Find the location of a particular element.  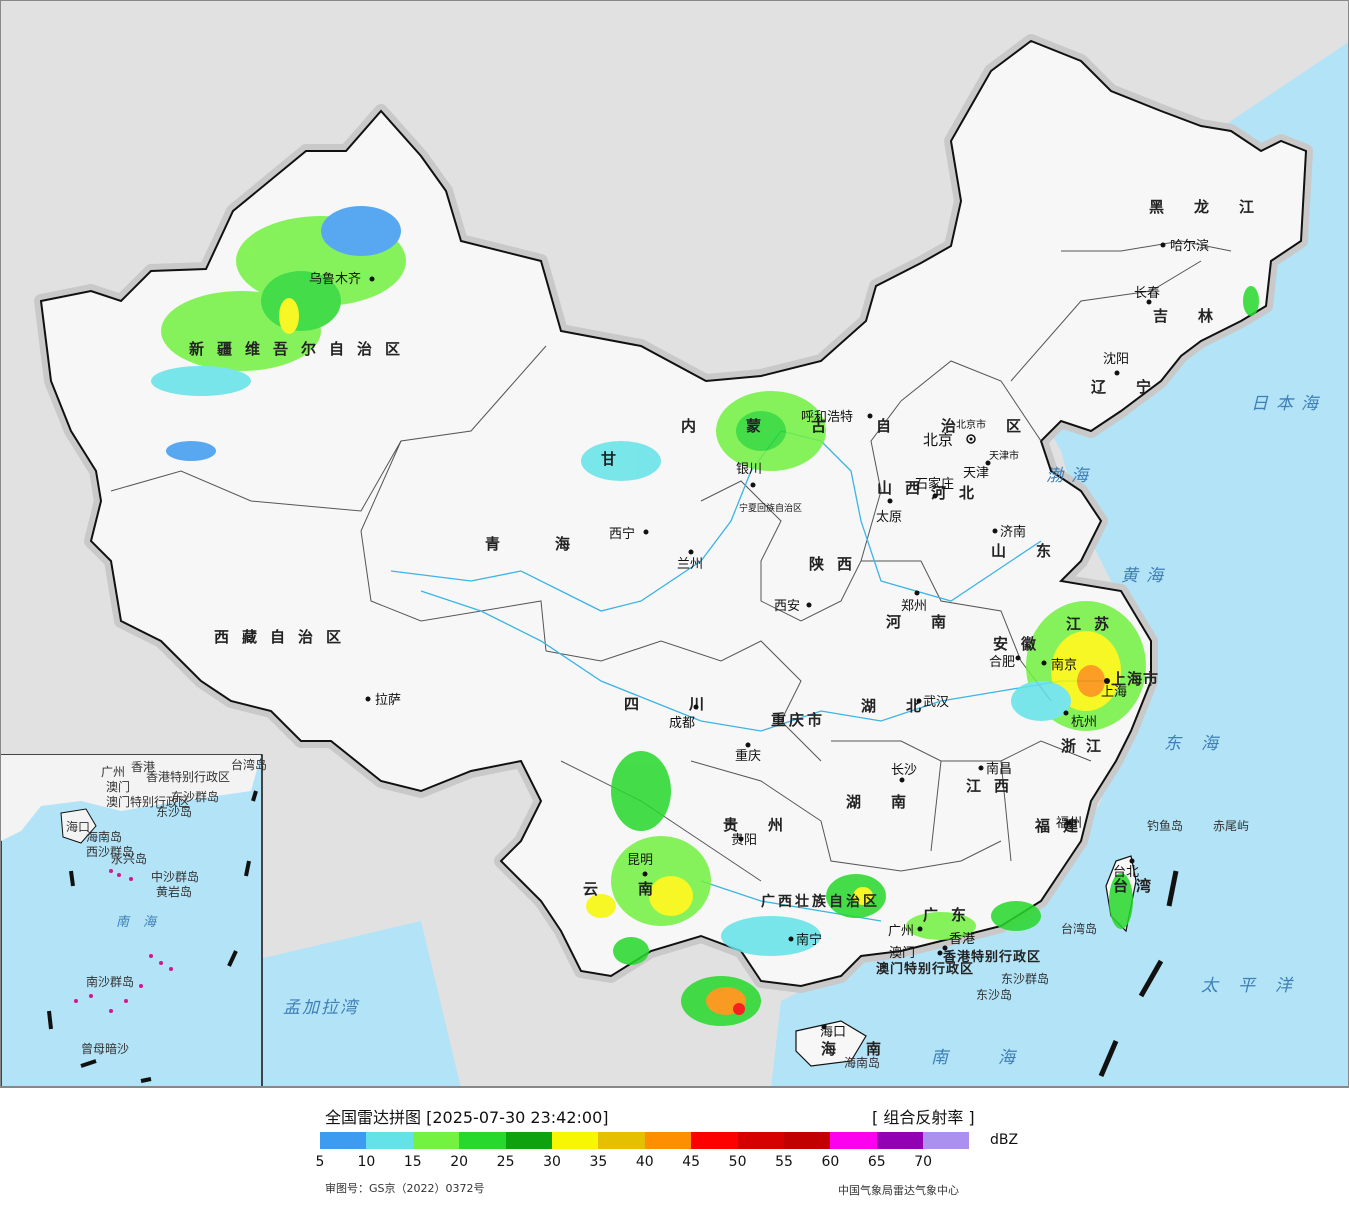

province-label: 香港特别行政区 is located at coordinates (991, 957).